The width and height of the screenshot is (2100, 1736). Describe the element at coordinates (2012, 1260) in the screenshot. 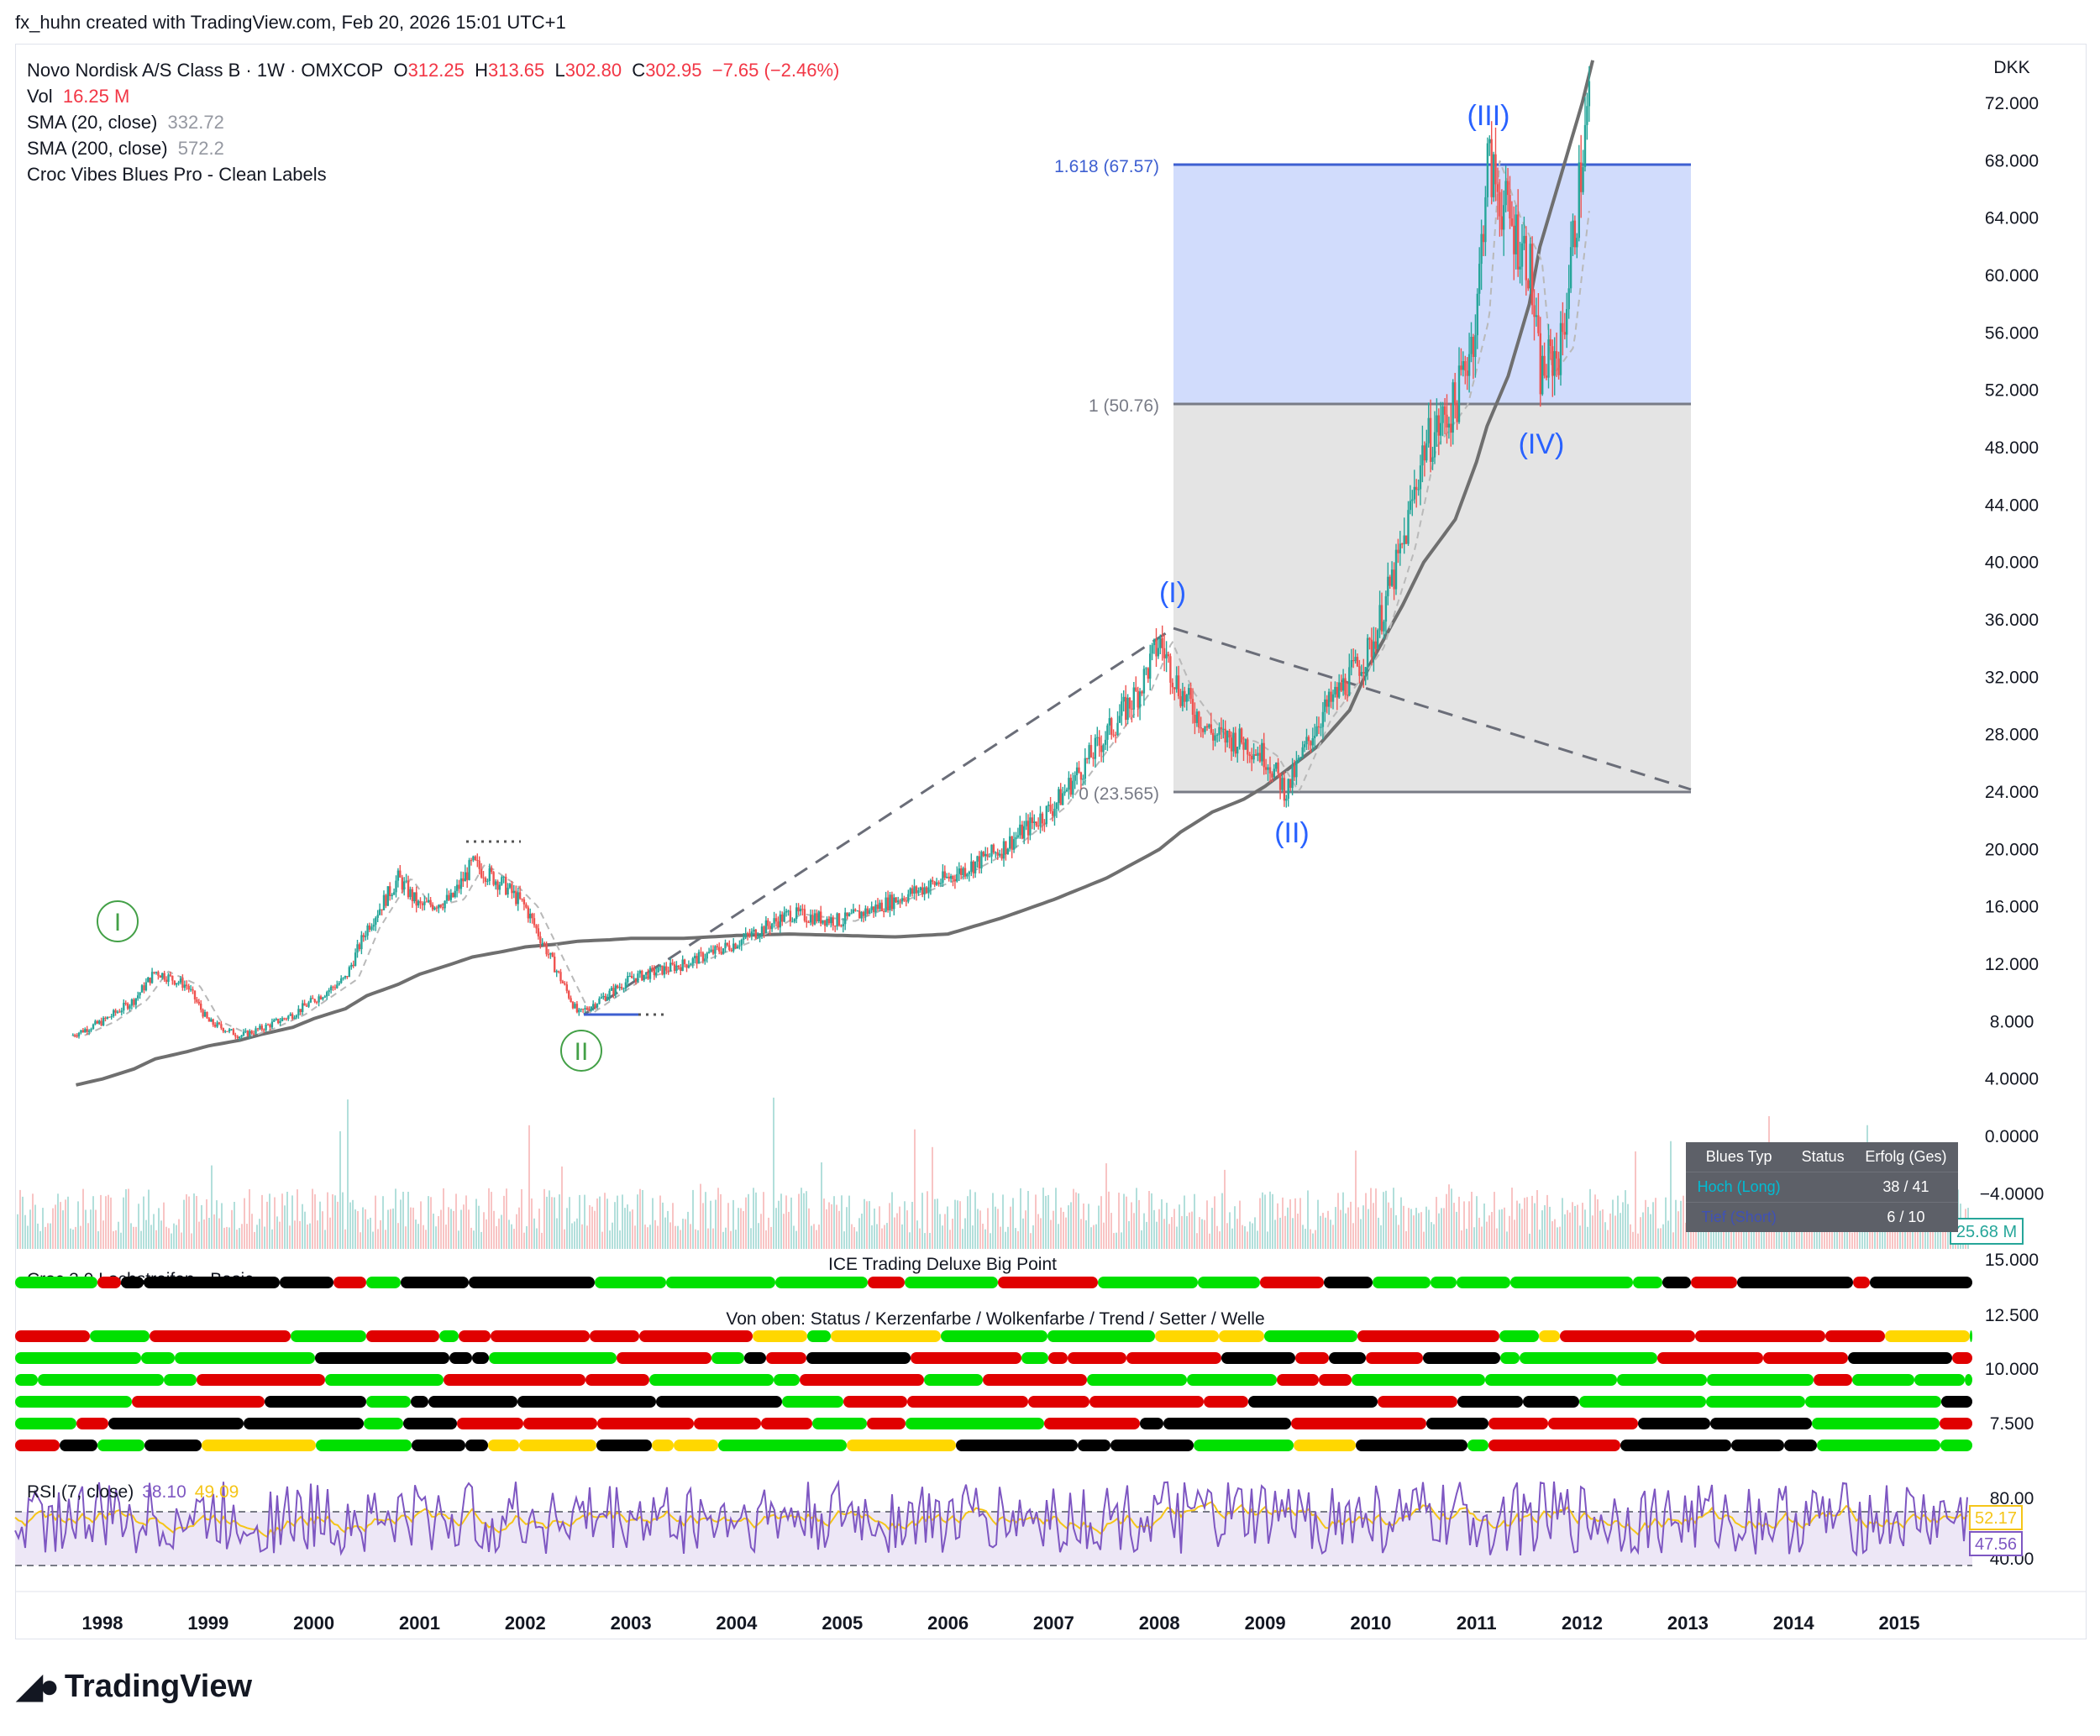

I see `strip-tick: 15.000` at that location.